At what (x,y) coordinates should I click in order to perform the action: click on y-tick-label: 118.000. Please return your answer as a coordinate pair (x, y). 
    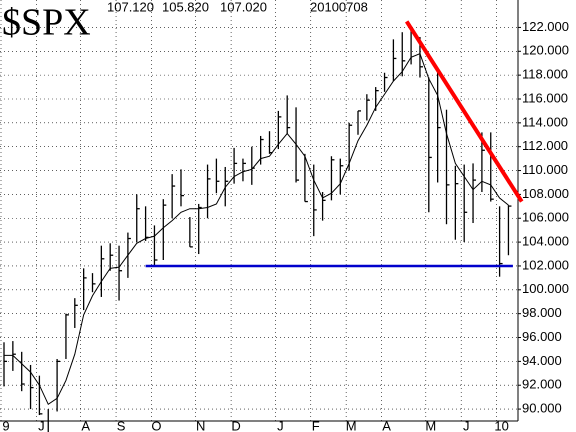
    Looking at the image, I should click on (545, 74).